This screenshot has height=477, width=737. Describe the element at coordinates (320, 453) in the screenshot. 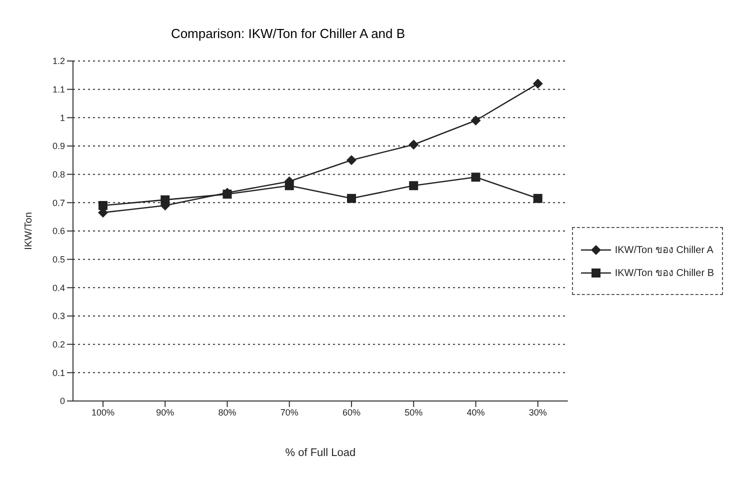

I see `x-axis-title: % of Full Load` at that location.